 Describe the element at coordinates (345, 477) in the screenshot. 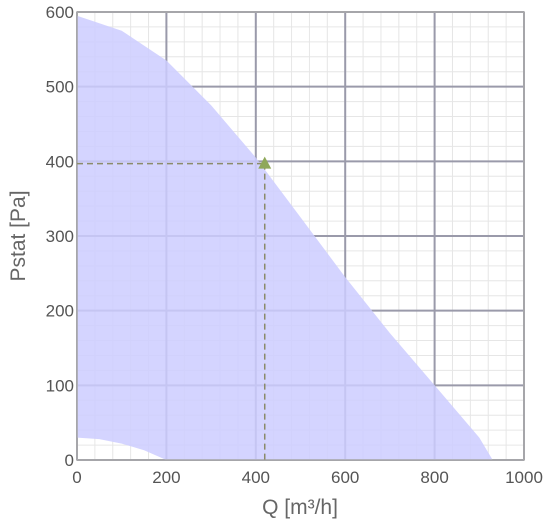

I see `x-tick-label: 600` at that location.